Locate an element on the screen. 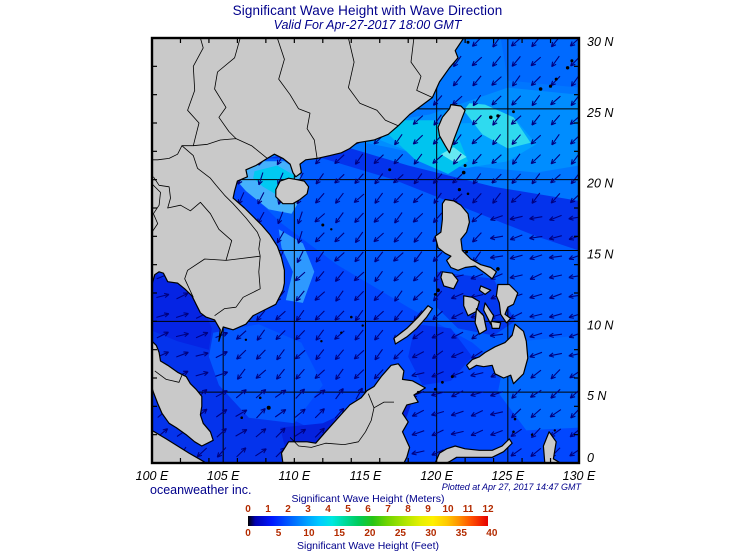  meters-tick-4: 4 is located at coordinates (328, 509).